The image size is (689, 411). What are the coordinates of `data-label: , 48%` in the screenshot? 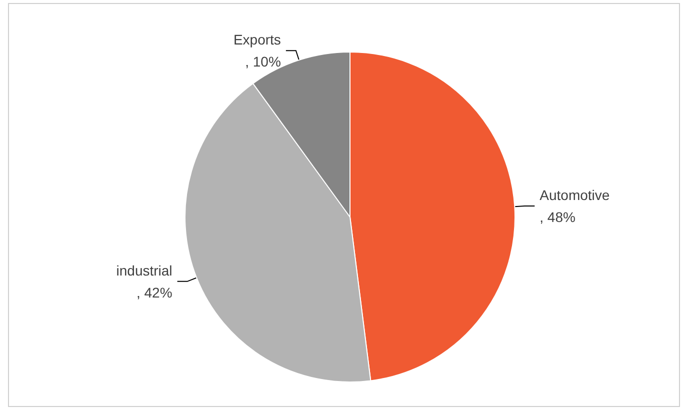 It's located at (558, 217).